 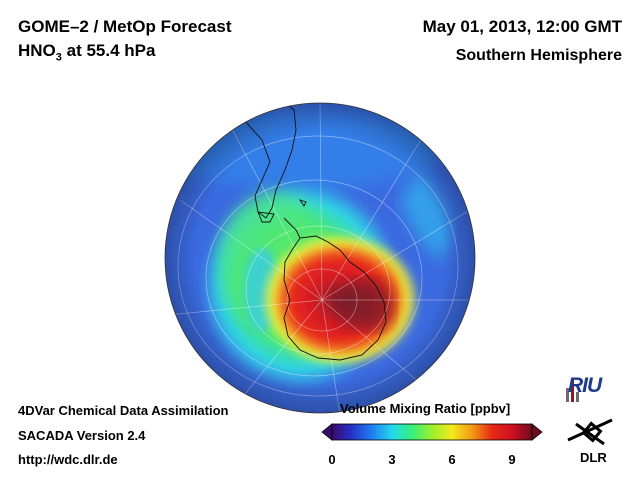 I want to click on dlr-logo-icon, so click(x=590, y=432).